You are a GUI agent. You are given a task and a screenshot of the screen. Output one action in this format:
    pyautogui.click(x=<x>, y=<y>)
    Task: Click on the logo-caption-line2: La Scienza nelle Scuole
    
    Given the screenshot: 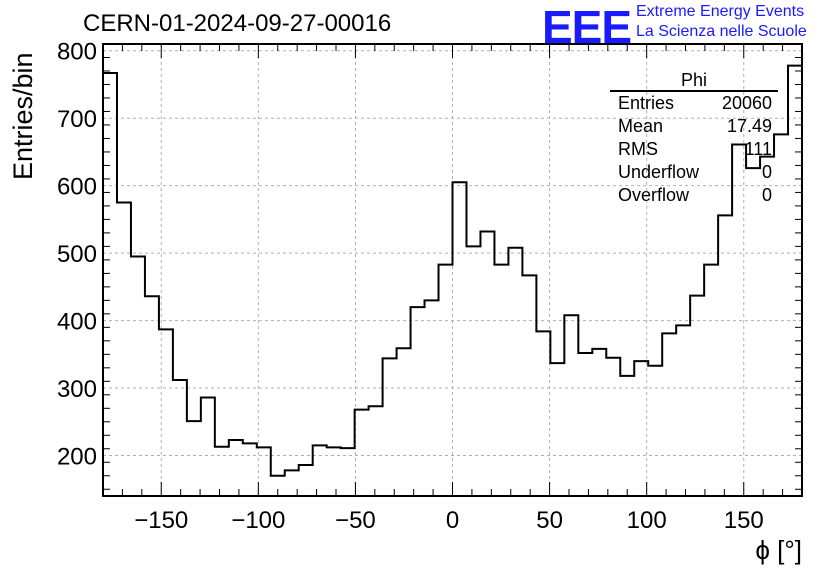 What is the action you would take?
    pyautogui.click(x=721, y=31)
    